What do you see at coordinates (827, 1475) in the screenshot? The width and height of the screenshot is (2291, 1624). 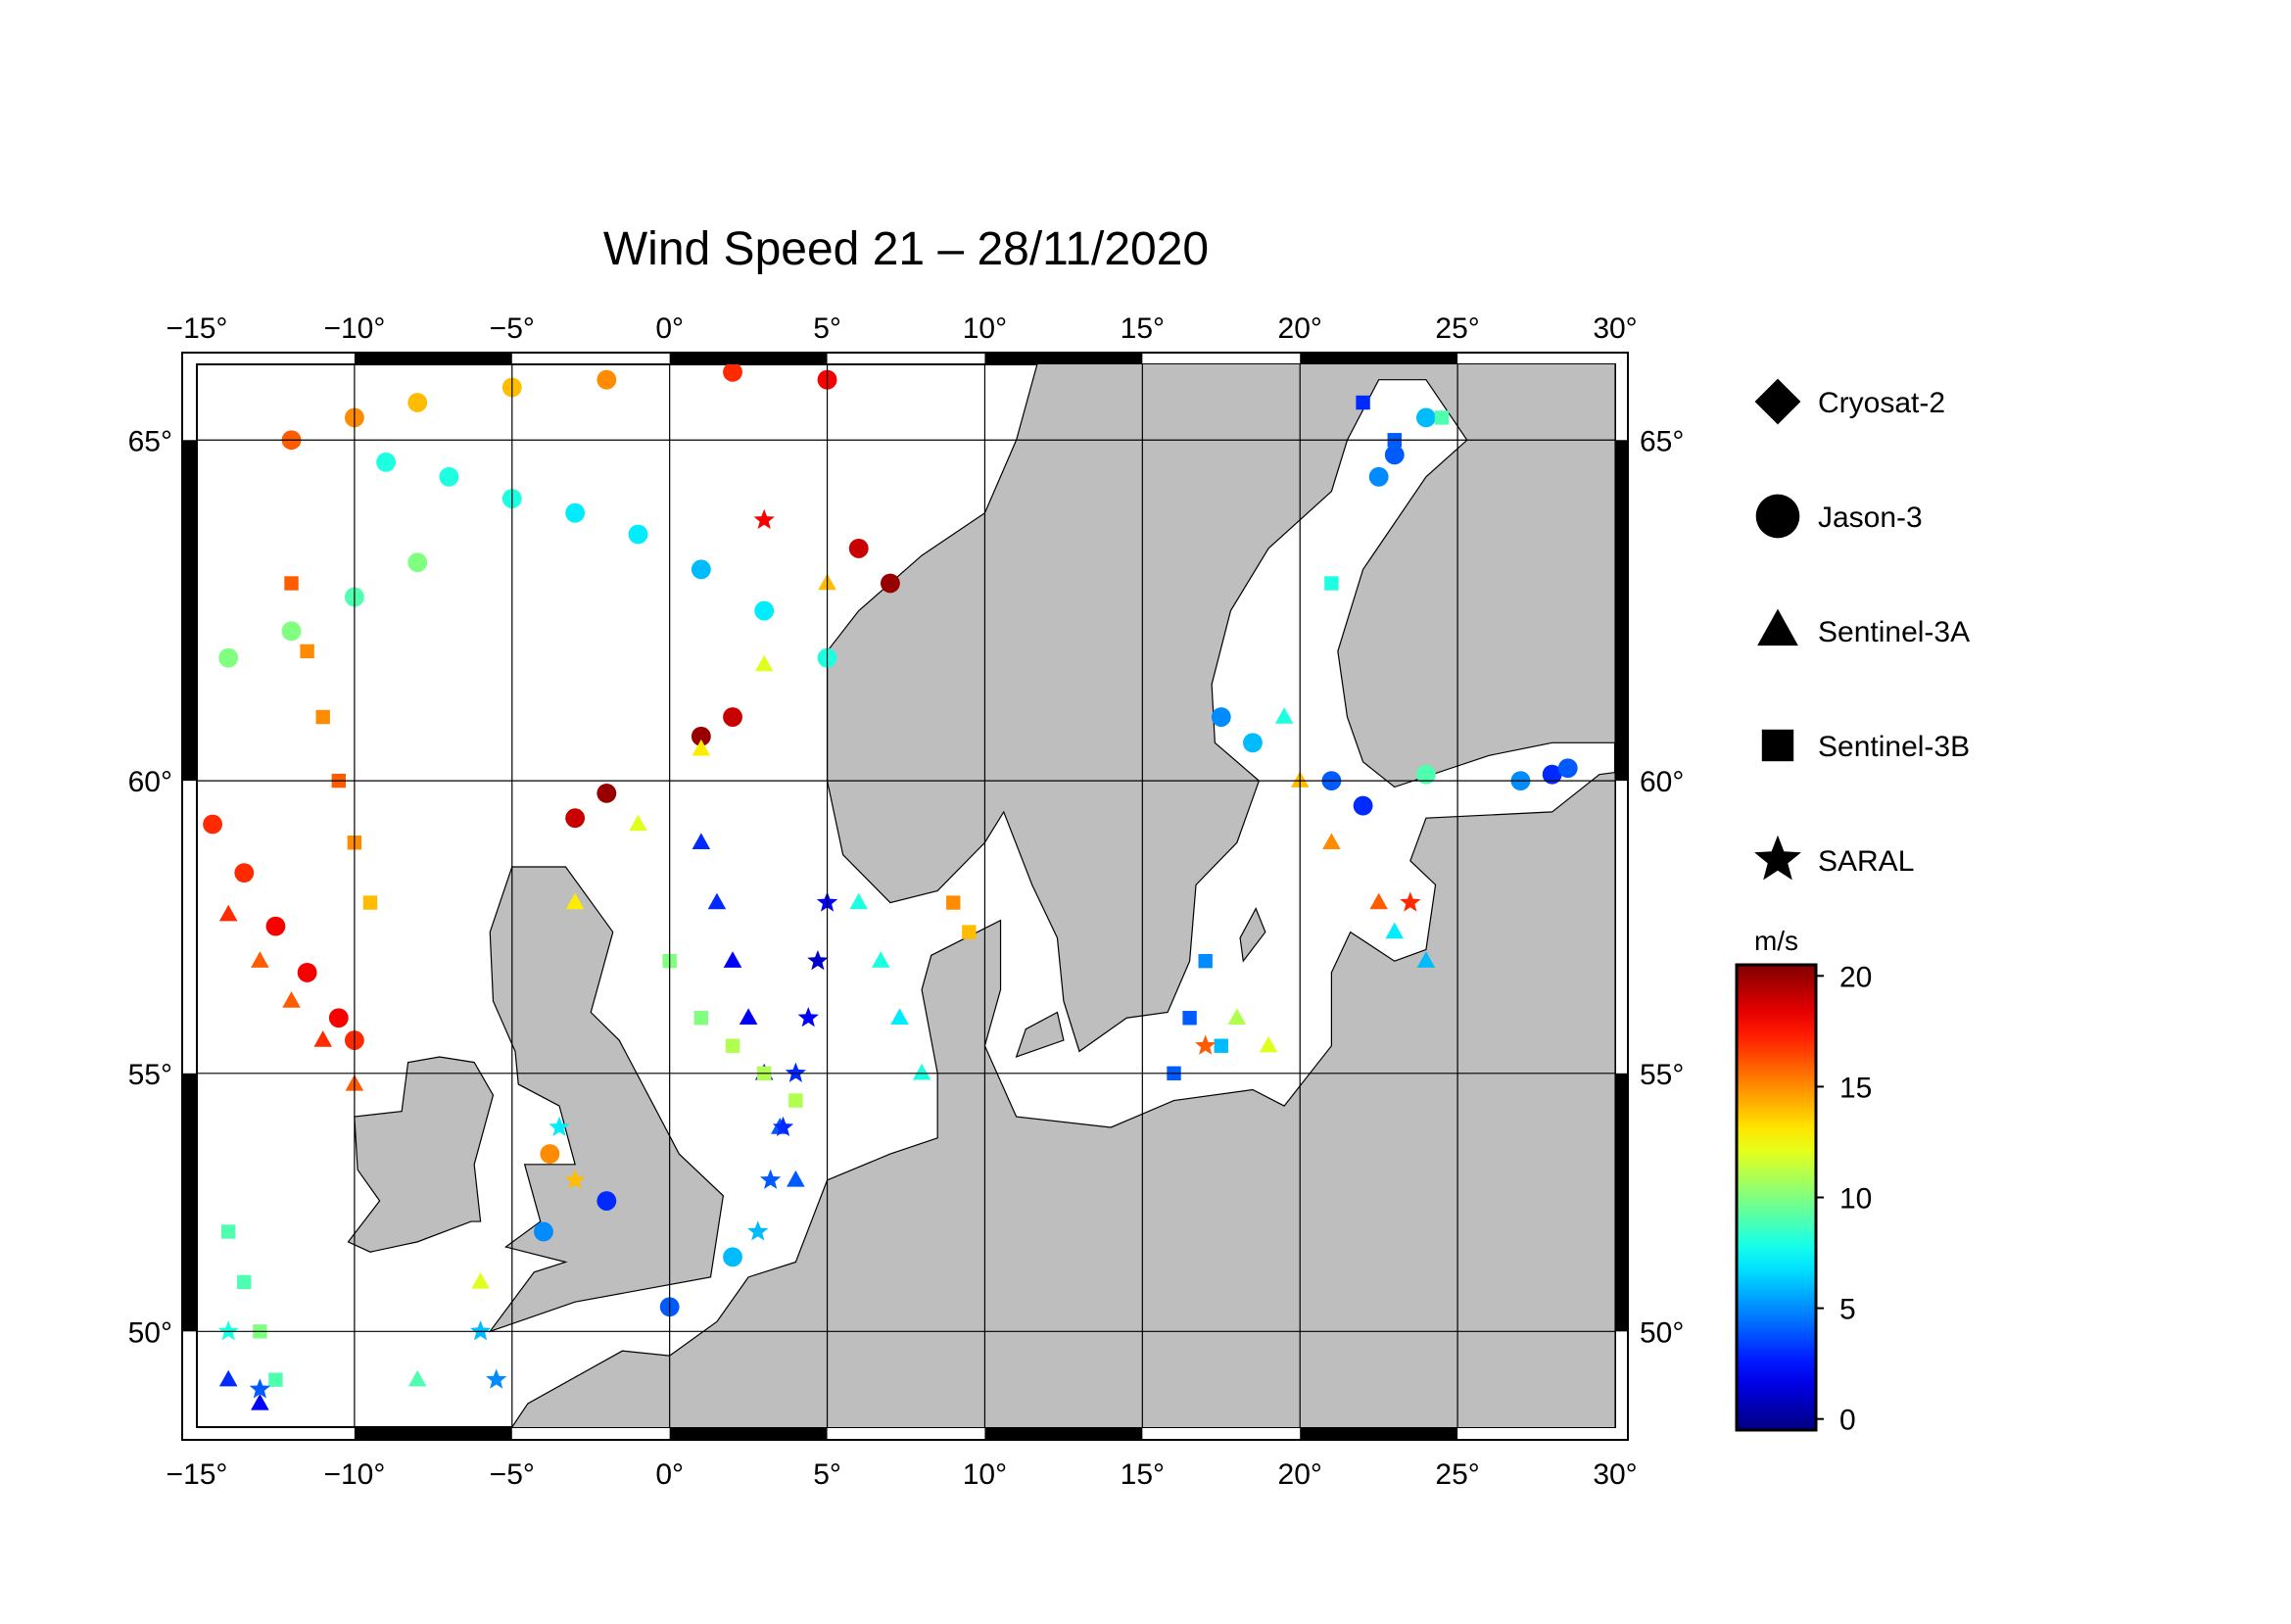 I see `x-tick-label: 5°` at bounding box center [827, 1475].